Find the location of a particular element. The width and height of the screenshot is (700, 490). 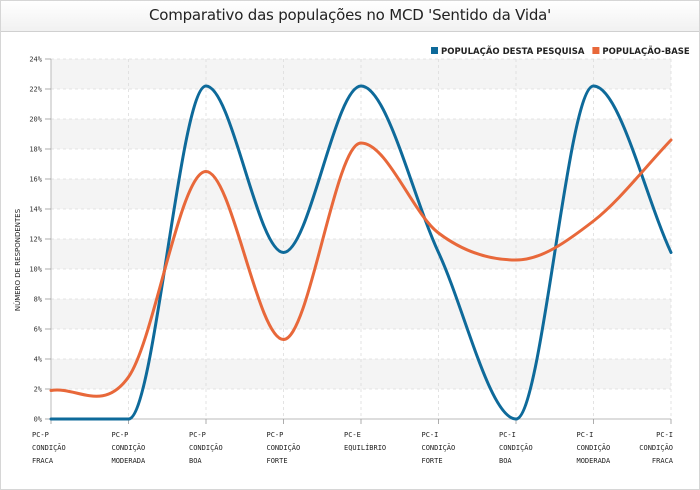

y-tick-label: 8% is located at coordinates (38, 300).